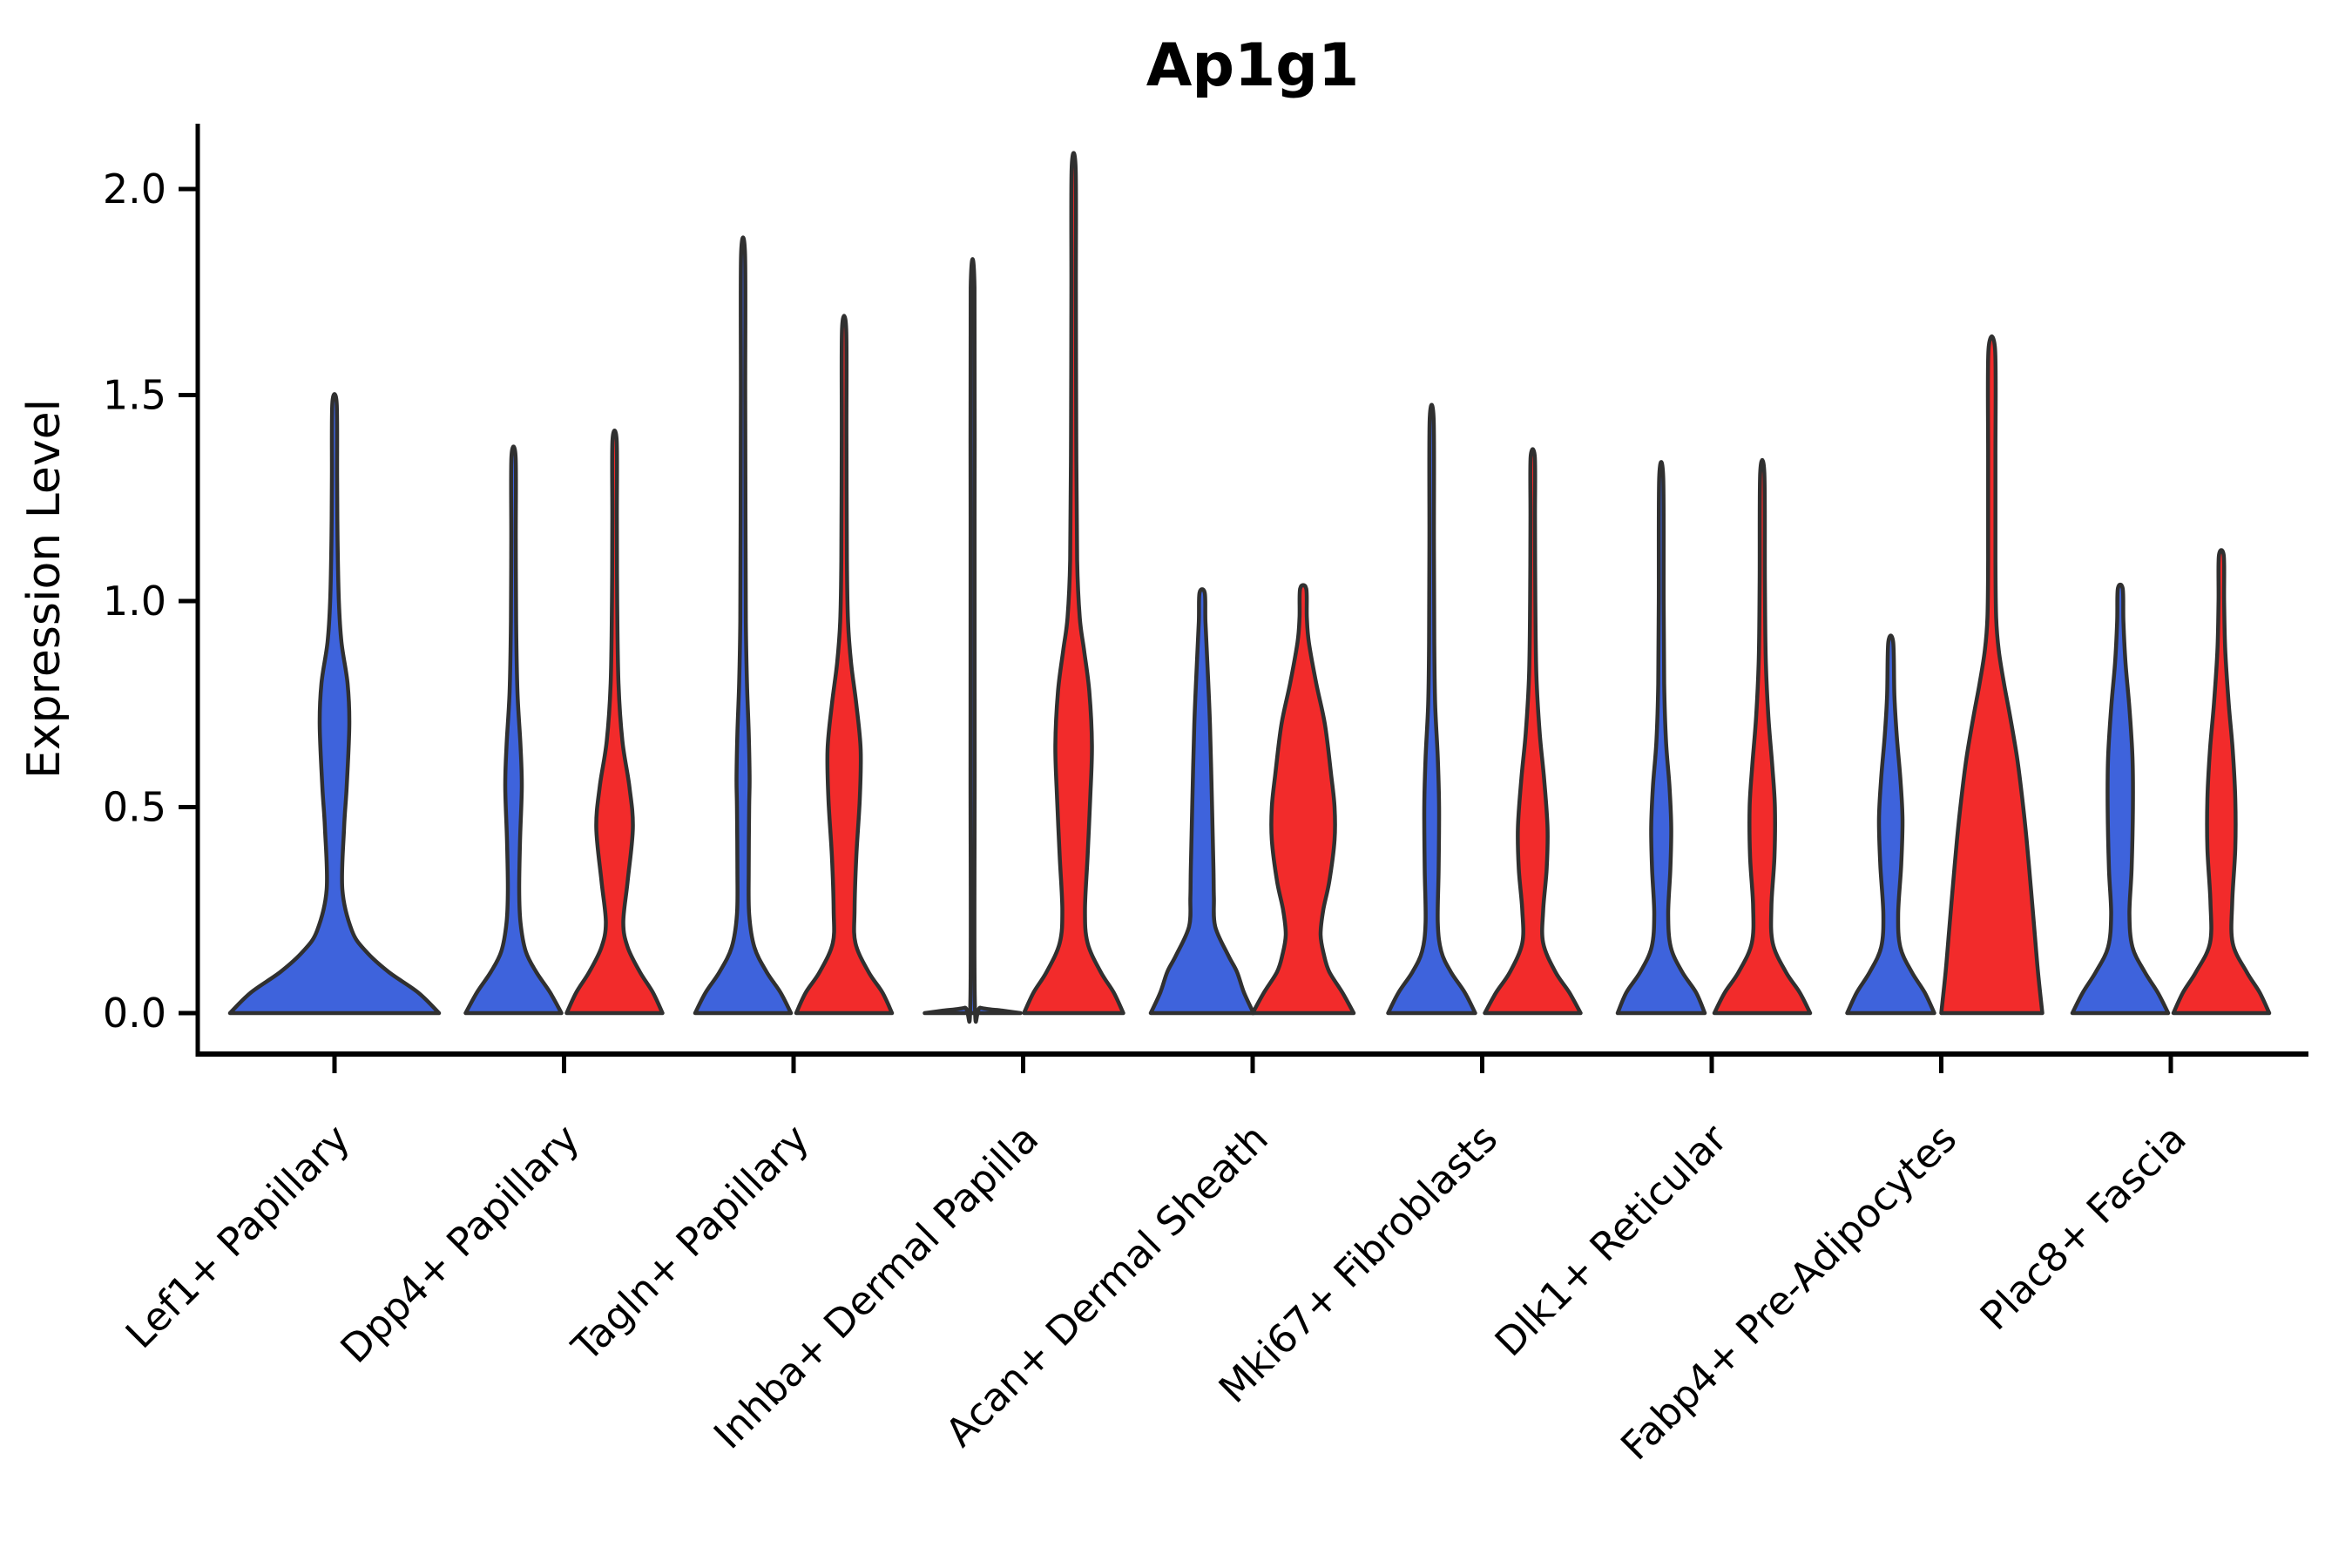 This screenshot has height=1568, width=2352. Describe the element at coordinates (1253, 66) in the screenshot. I see `chart-title: Ap1g1` at that location.